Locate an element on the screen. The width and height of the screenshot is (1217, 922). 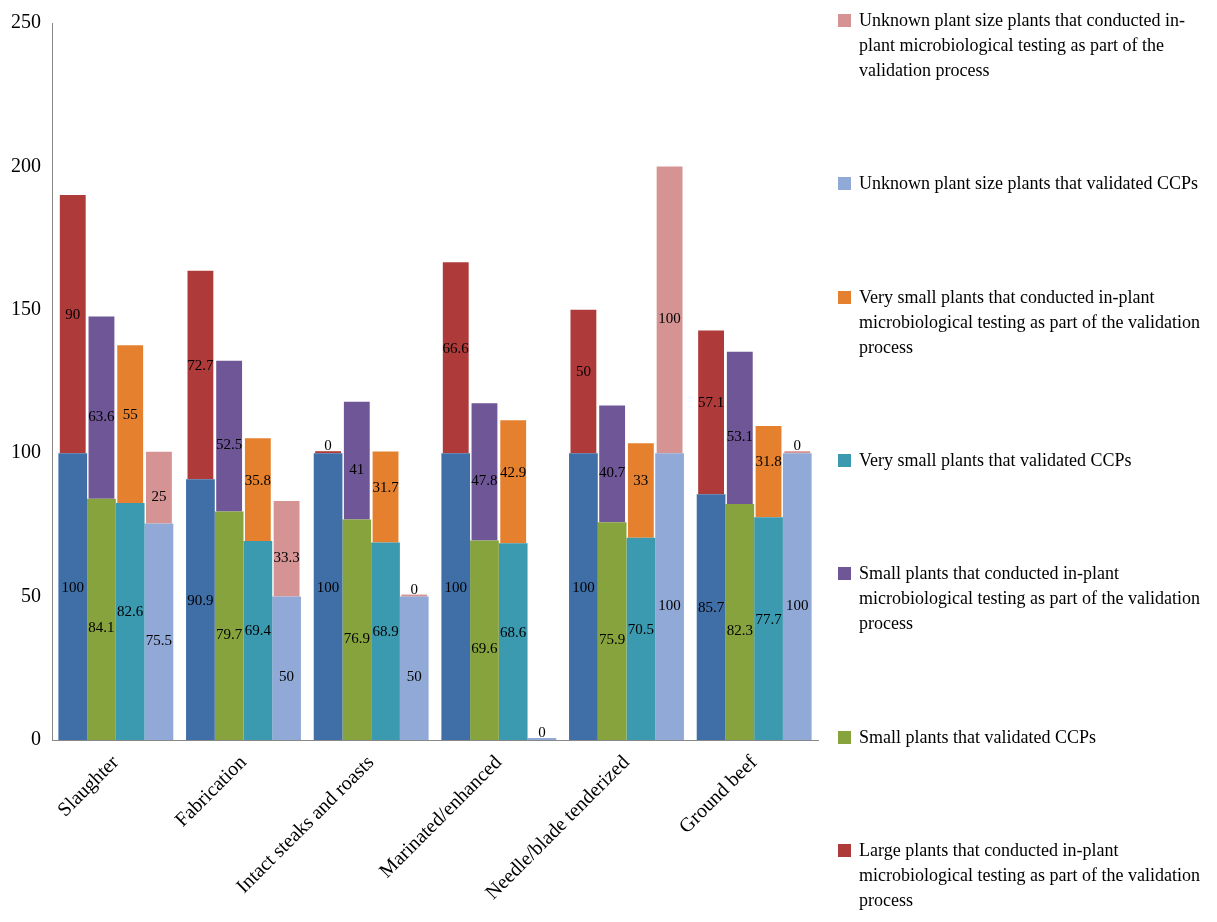
data-label: 33 is located at coordinates (641, 480).